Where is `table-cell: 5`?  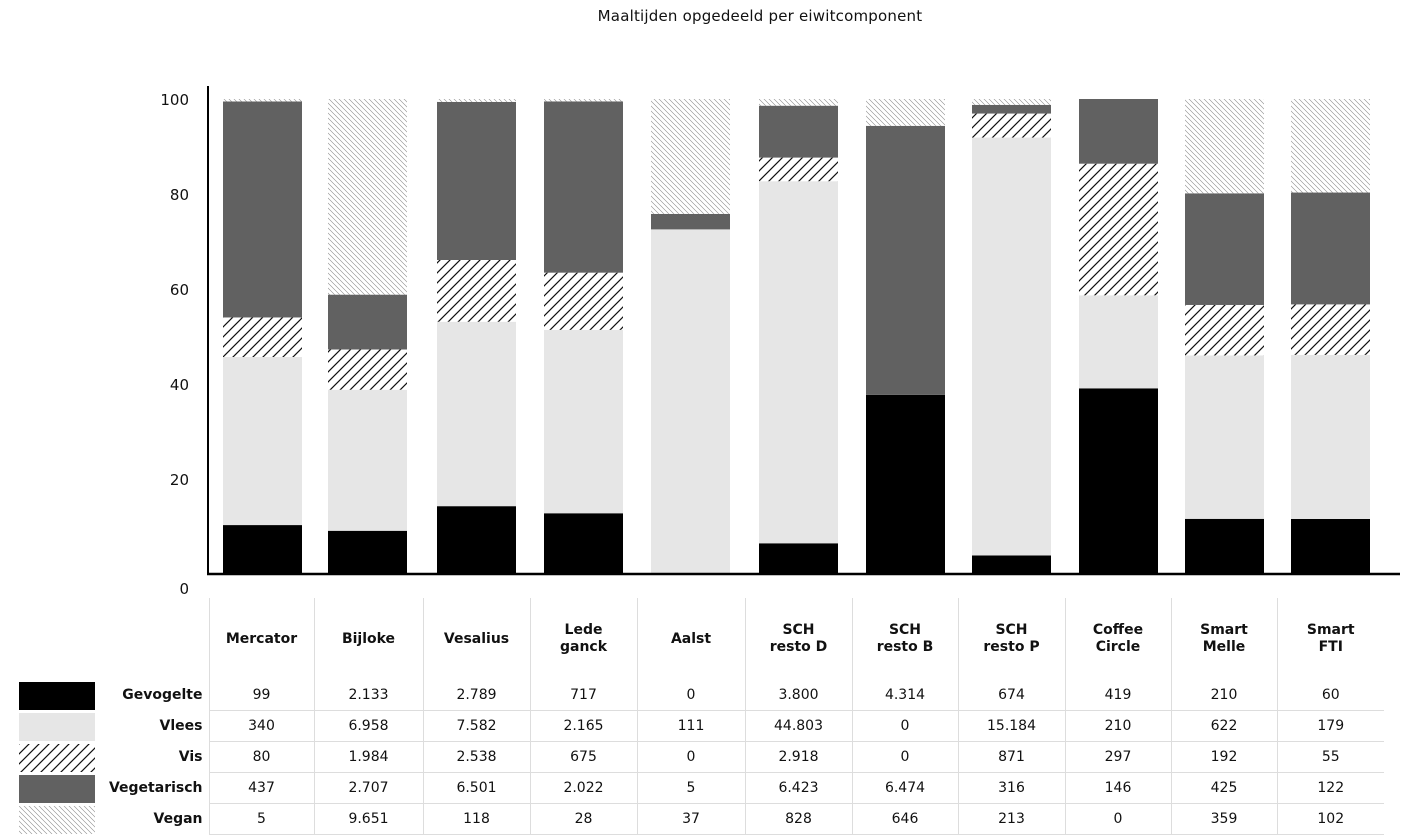 table-cell: 5 is located at coordinates (261, 819).